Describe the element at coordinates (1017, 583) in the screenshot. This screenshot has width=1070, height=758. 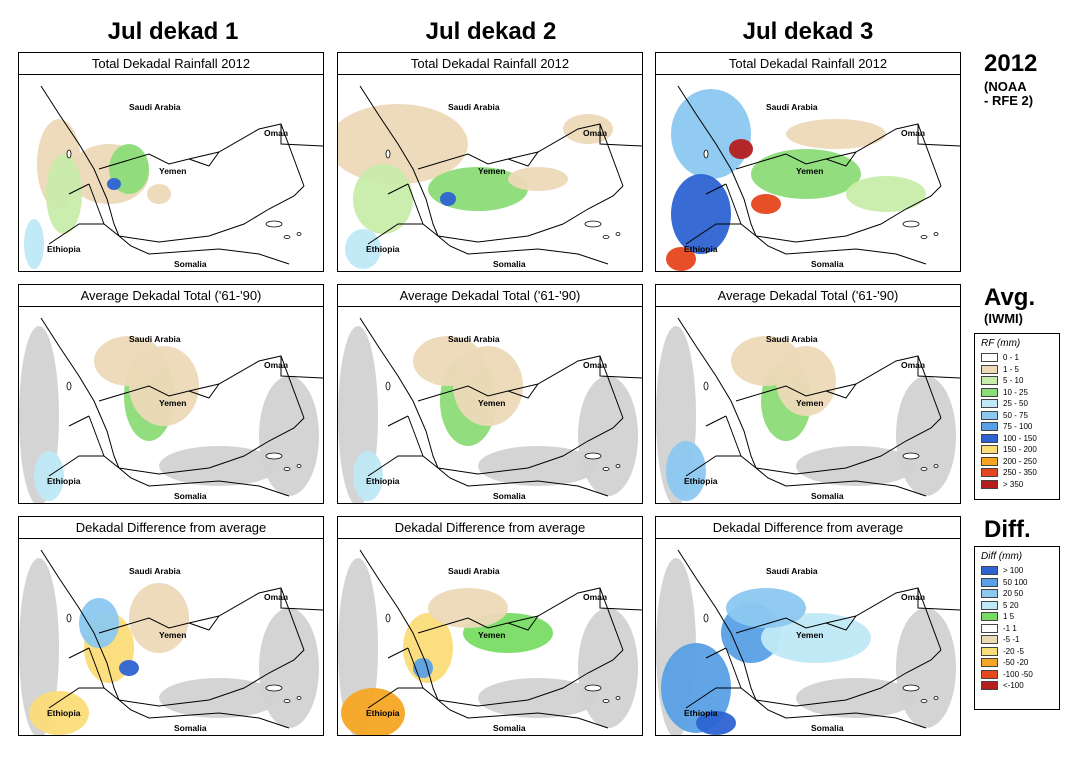
I see `difference-legend-item: 50 100` at that location.